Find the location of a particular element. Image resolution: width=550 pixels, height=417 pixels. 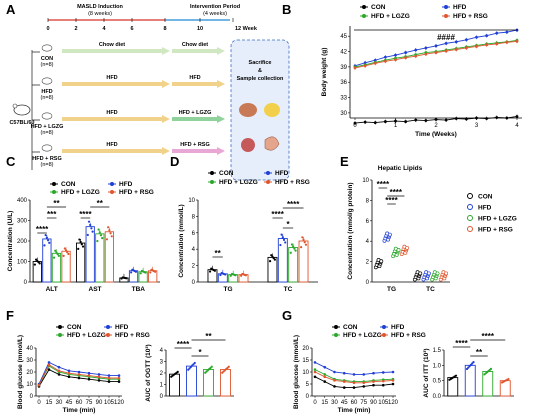

g-left-xtick-label: 30 is located at coordinates (334, 403).